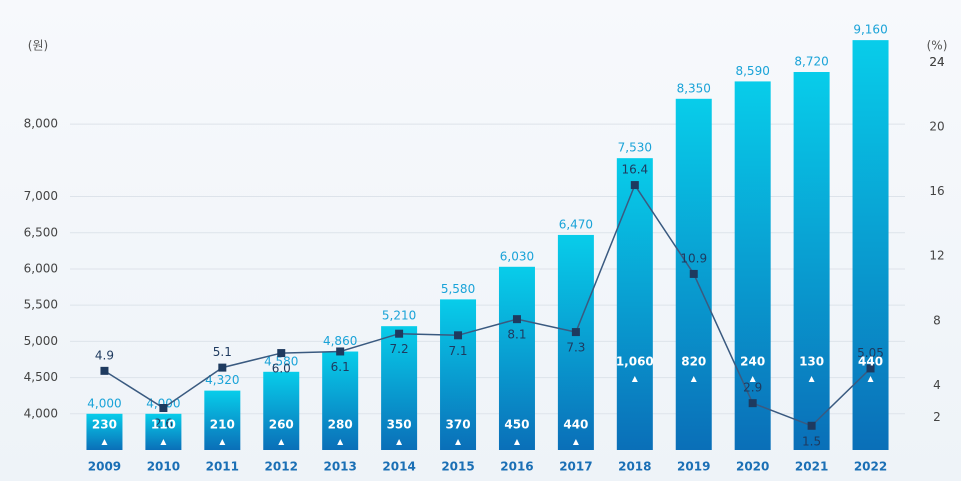 The width and height of the screenshot is (961, 481). I want to click on increase-label: 280, so click(340, 425).